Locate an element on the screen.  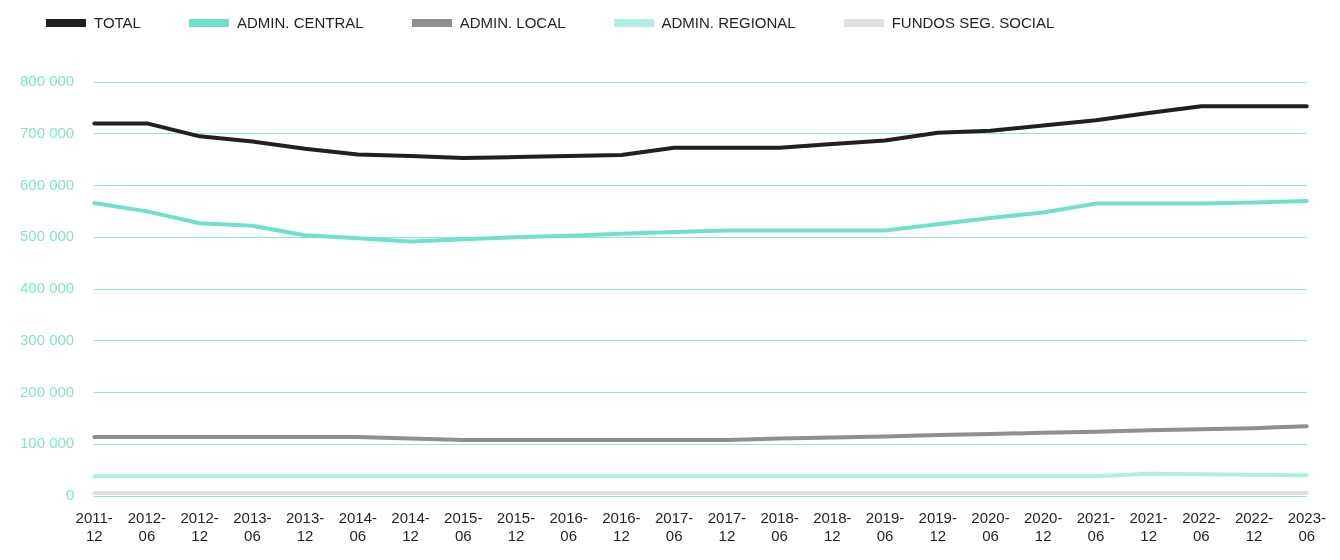
y-tick-label: 500 000 is located at coordinates (47, 236).